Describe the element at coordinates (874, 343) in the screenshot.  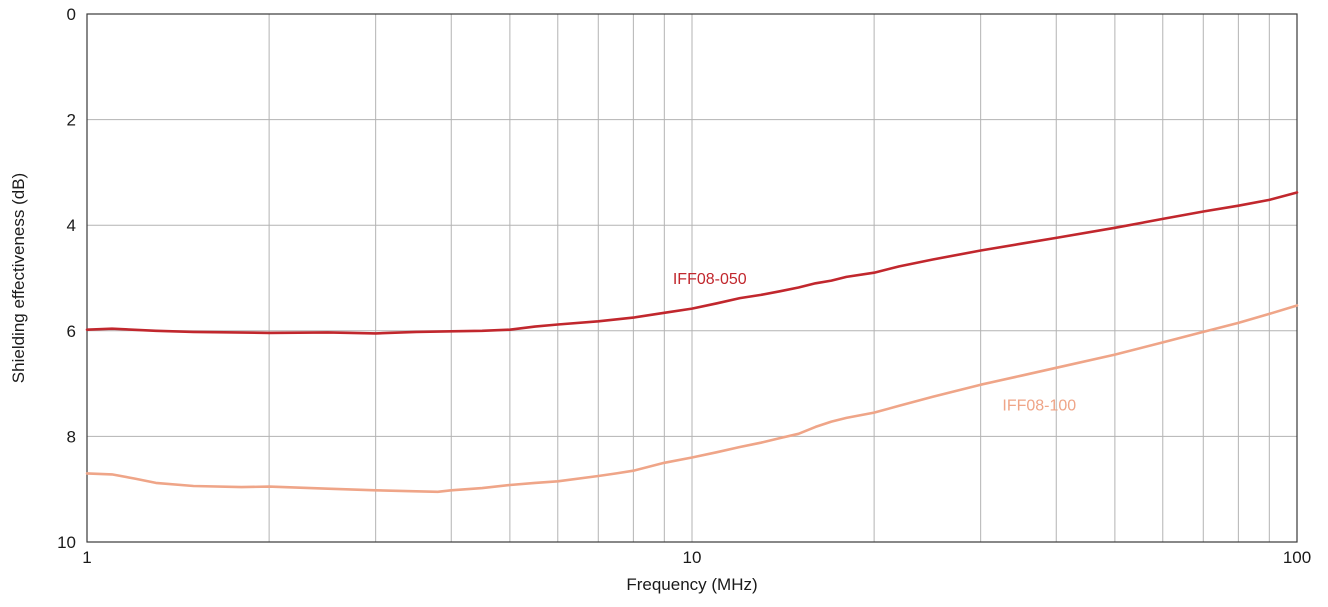
I see `series-labels: IFF08-050 IFF08-100` at that location.